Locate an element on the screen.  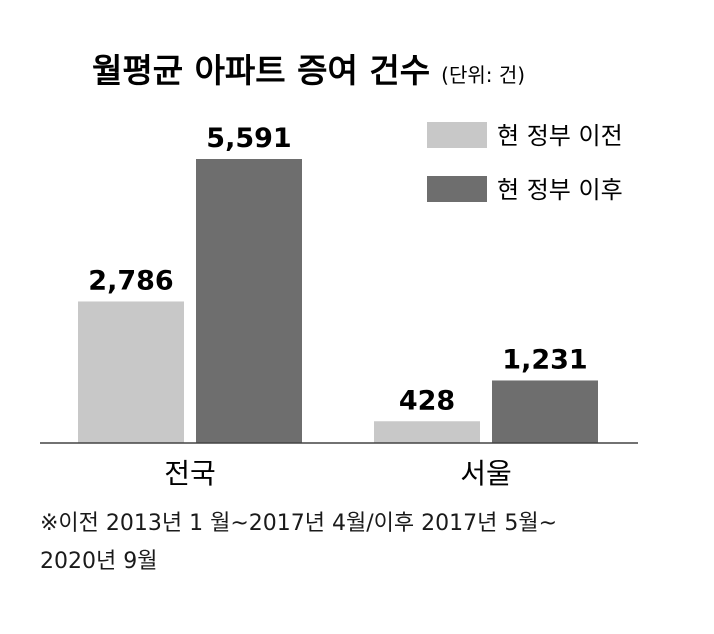
value-label-0-1: 5,591 is located at coordinates (248, 138).